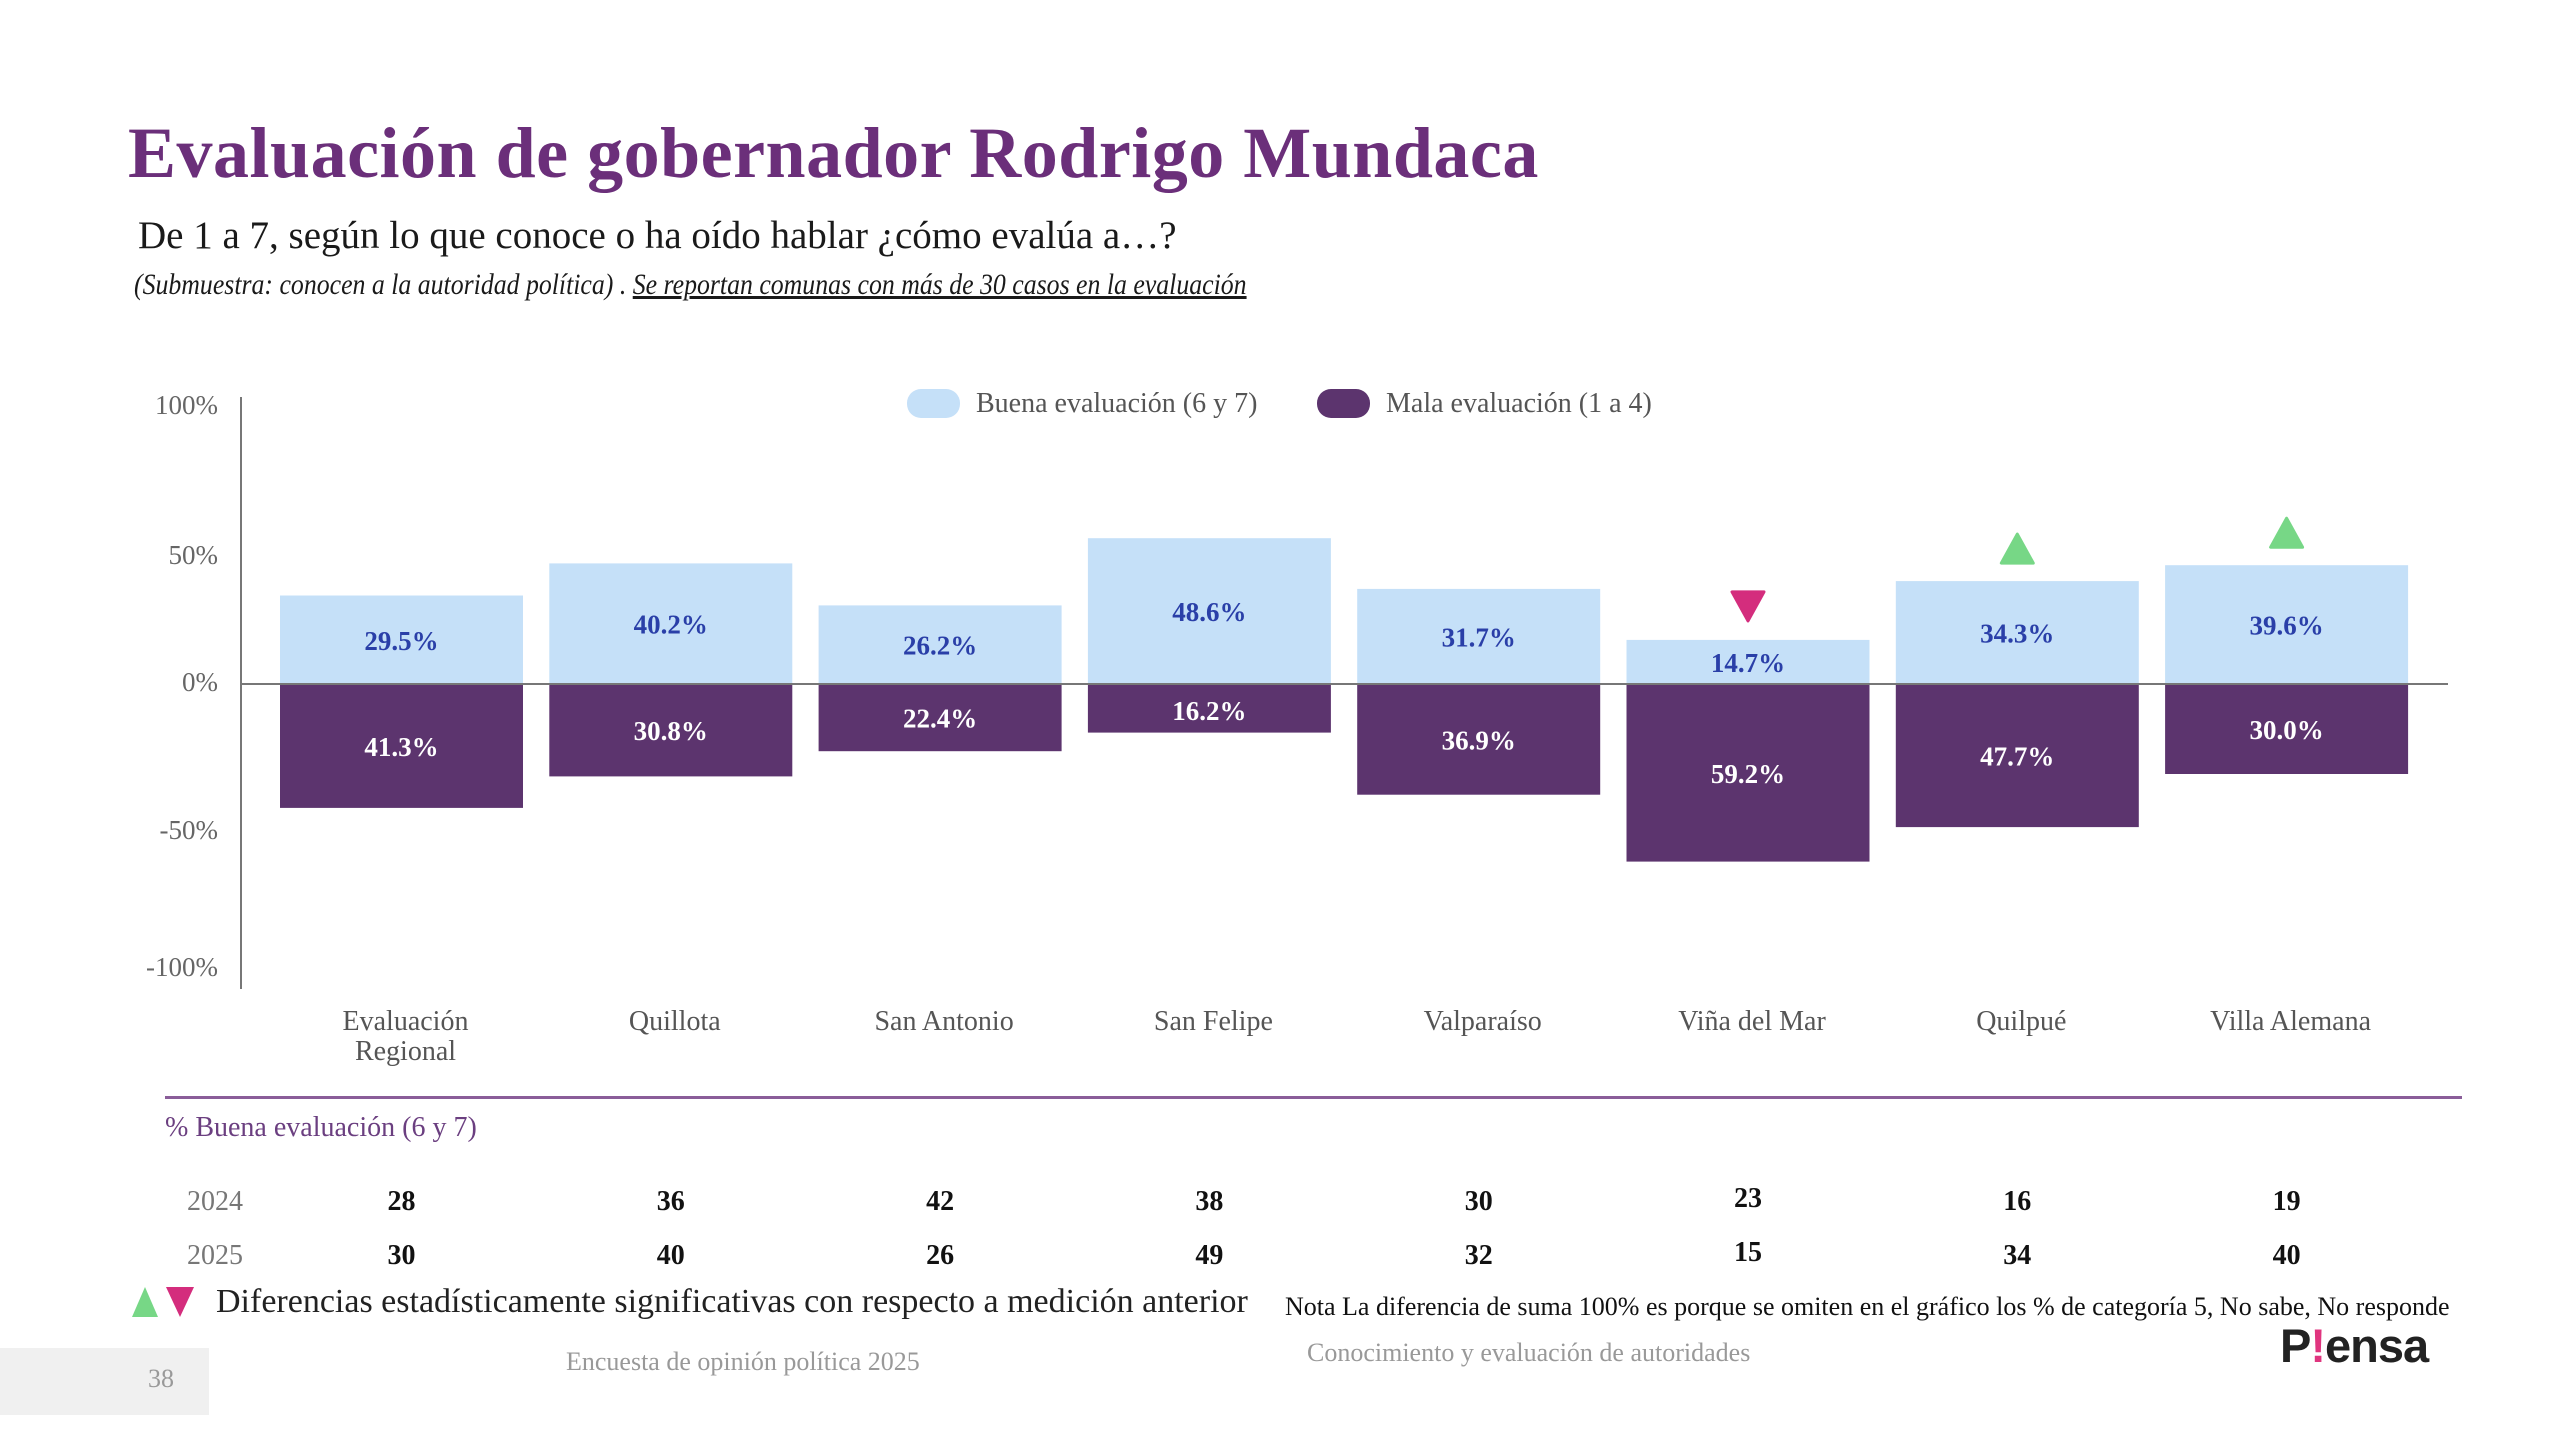 The height and width of the screenshot is (1437, 2560). Describe the element at coordinates (2290, 1021) in the screenshot. I see `category-label: Villa Alemana` at that location.